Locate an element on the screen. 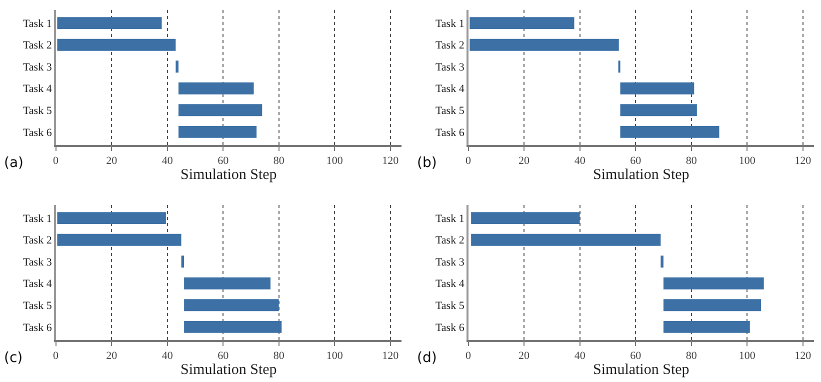  text: (a) is located at coordinates (14, 163).